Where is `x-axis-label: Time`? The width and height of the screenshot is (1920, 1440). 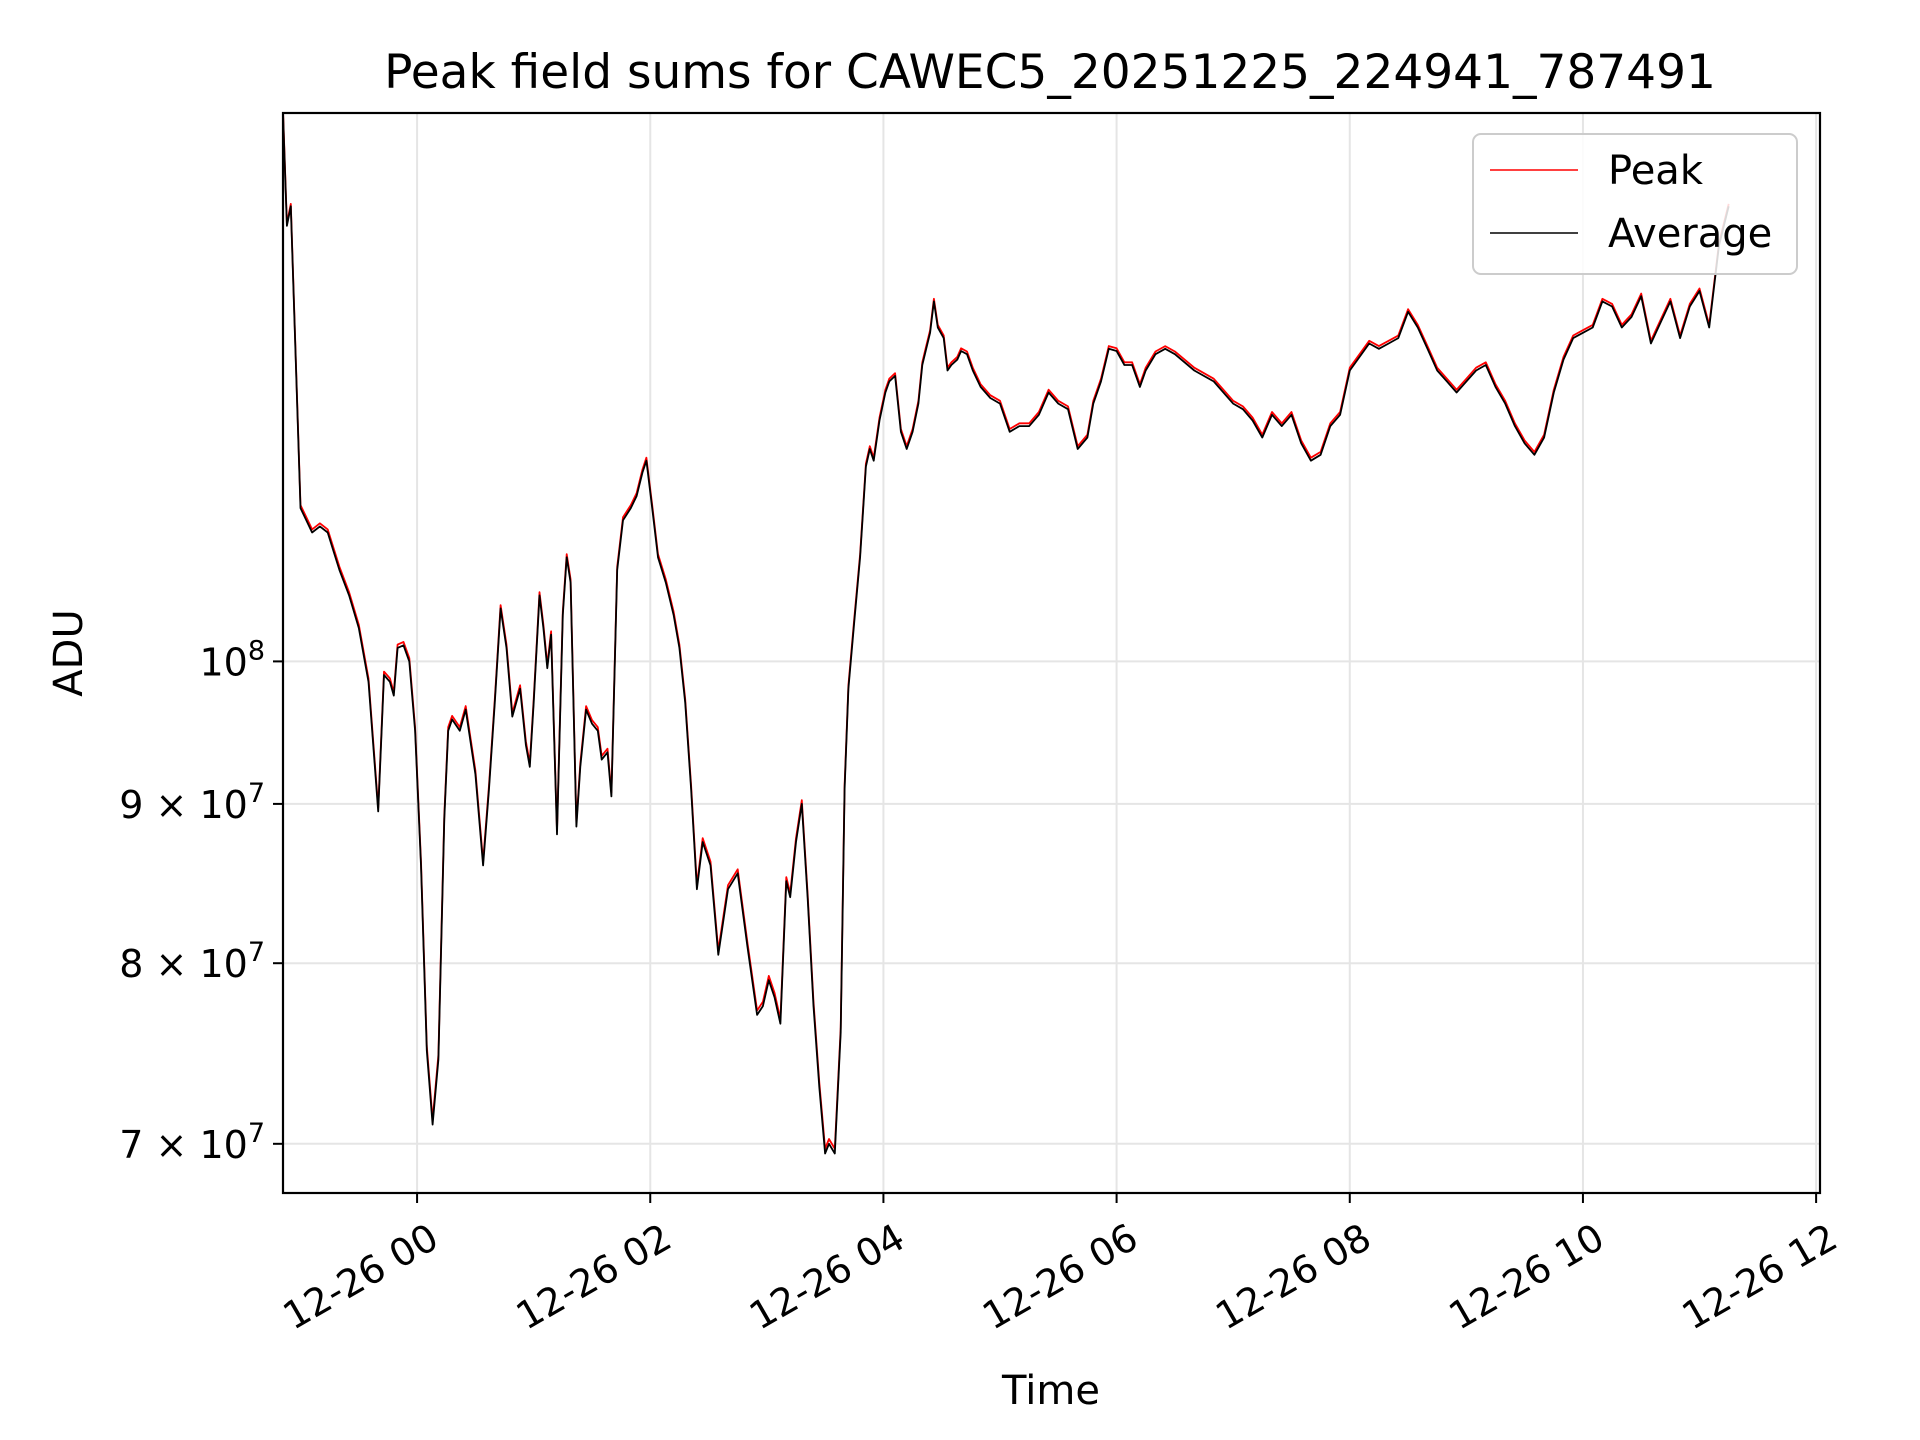 x-axis-label: Time is located at coordinates (1050, 1391).